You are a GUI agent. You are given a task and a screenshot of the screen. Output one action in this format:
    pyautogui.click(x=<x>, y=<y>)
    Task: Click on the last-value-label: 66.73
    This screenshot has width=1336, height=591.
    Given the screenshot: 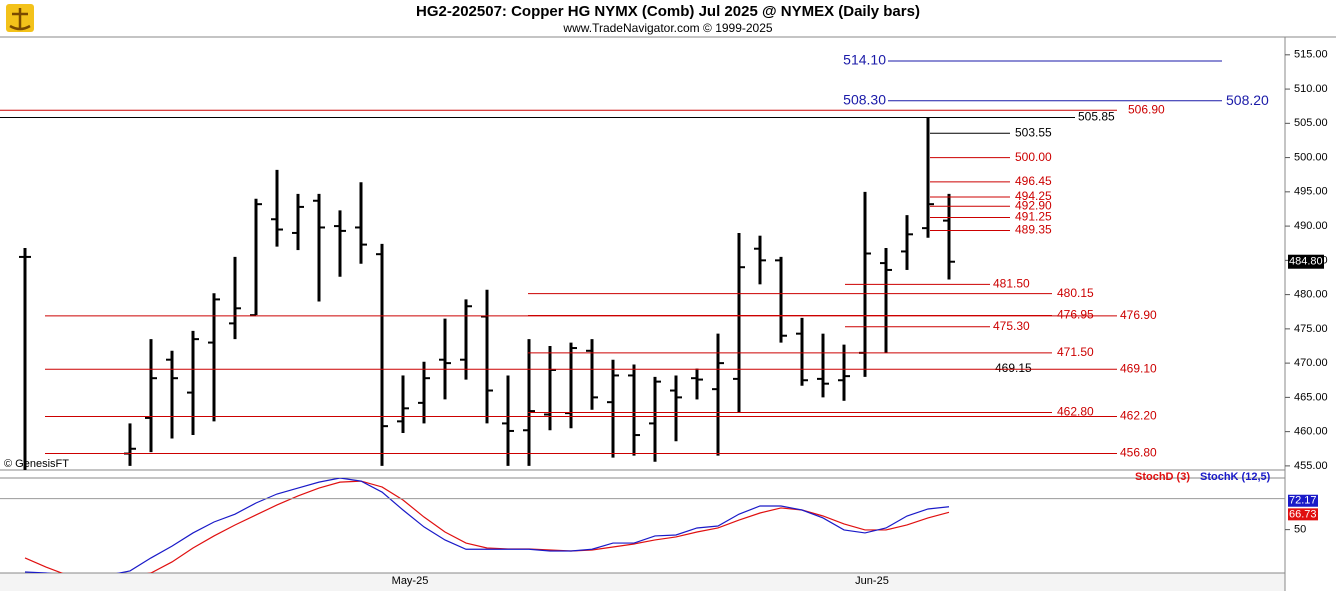 What is the action you would take?
    pyautogui.click(x=1303, y=514)
    